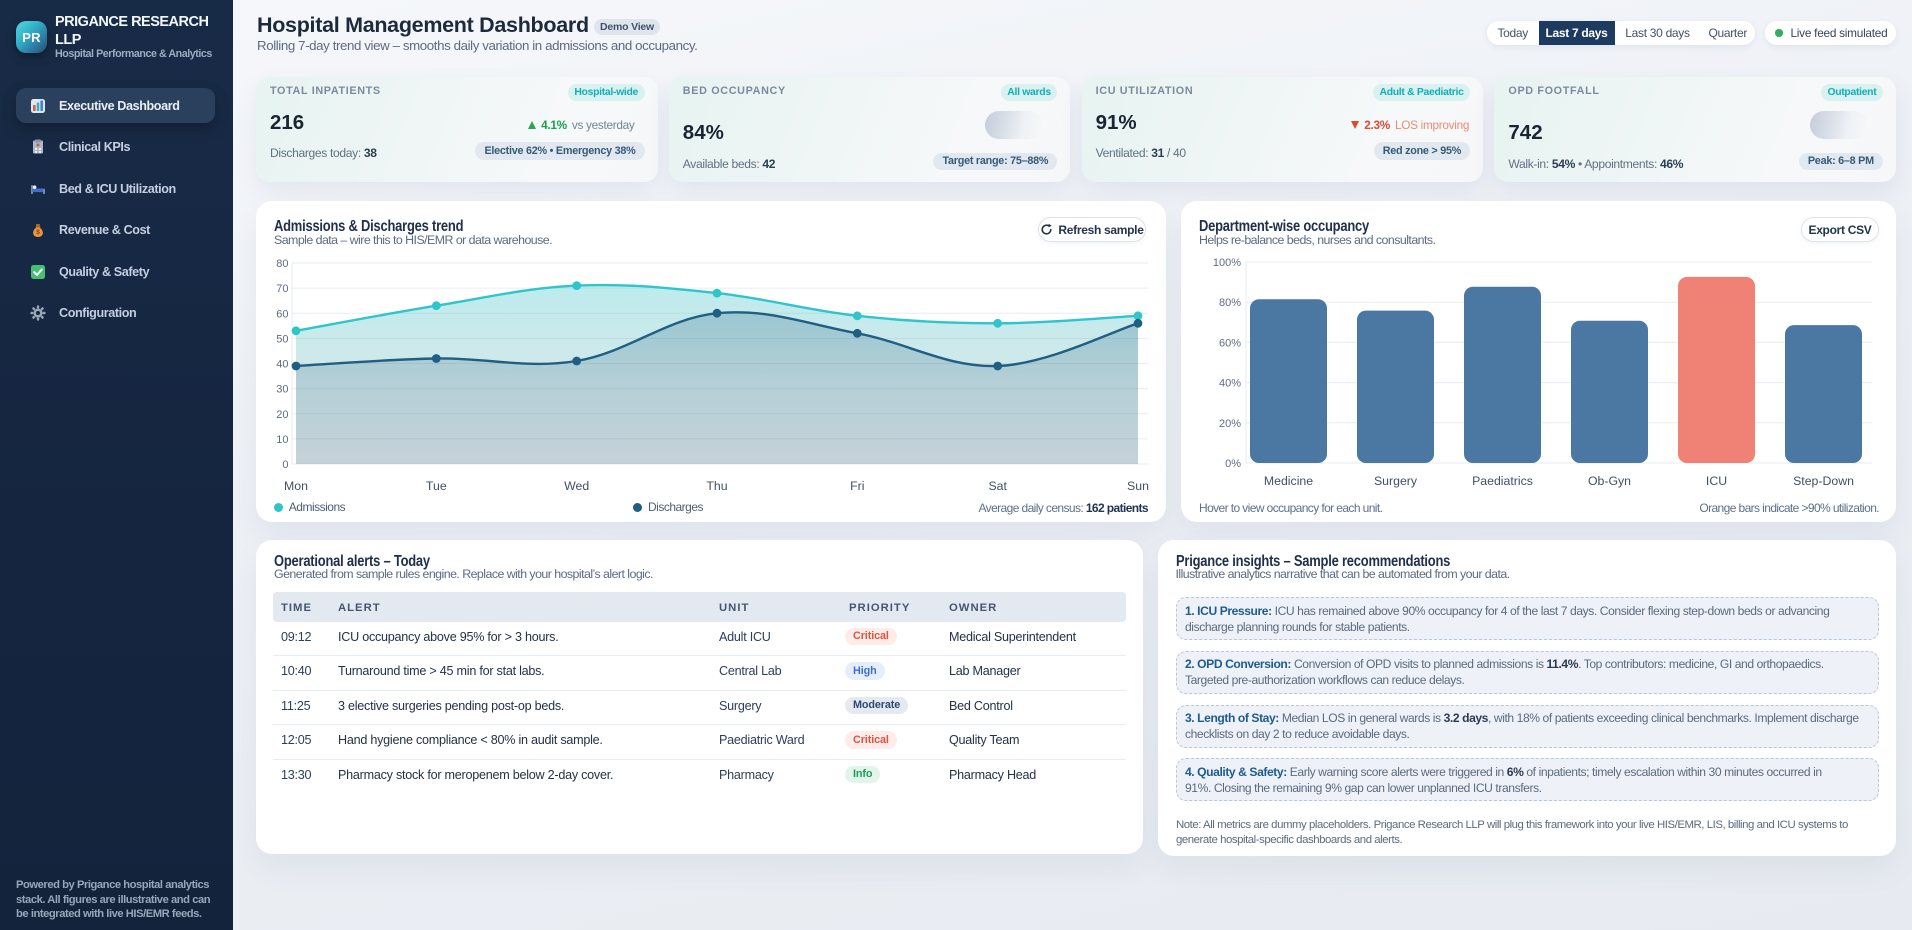  What do you see at coordinates (285, 465) in the screenshot?
I see `svg-text: 0` at bounding box center [285, 465].